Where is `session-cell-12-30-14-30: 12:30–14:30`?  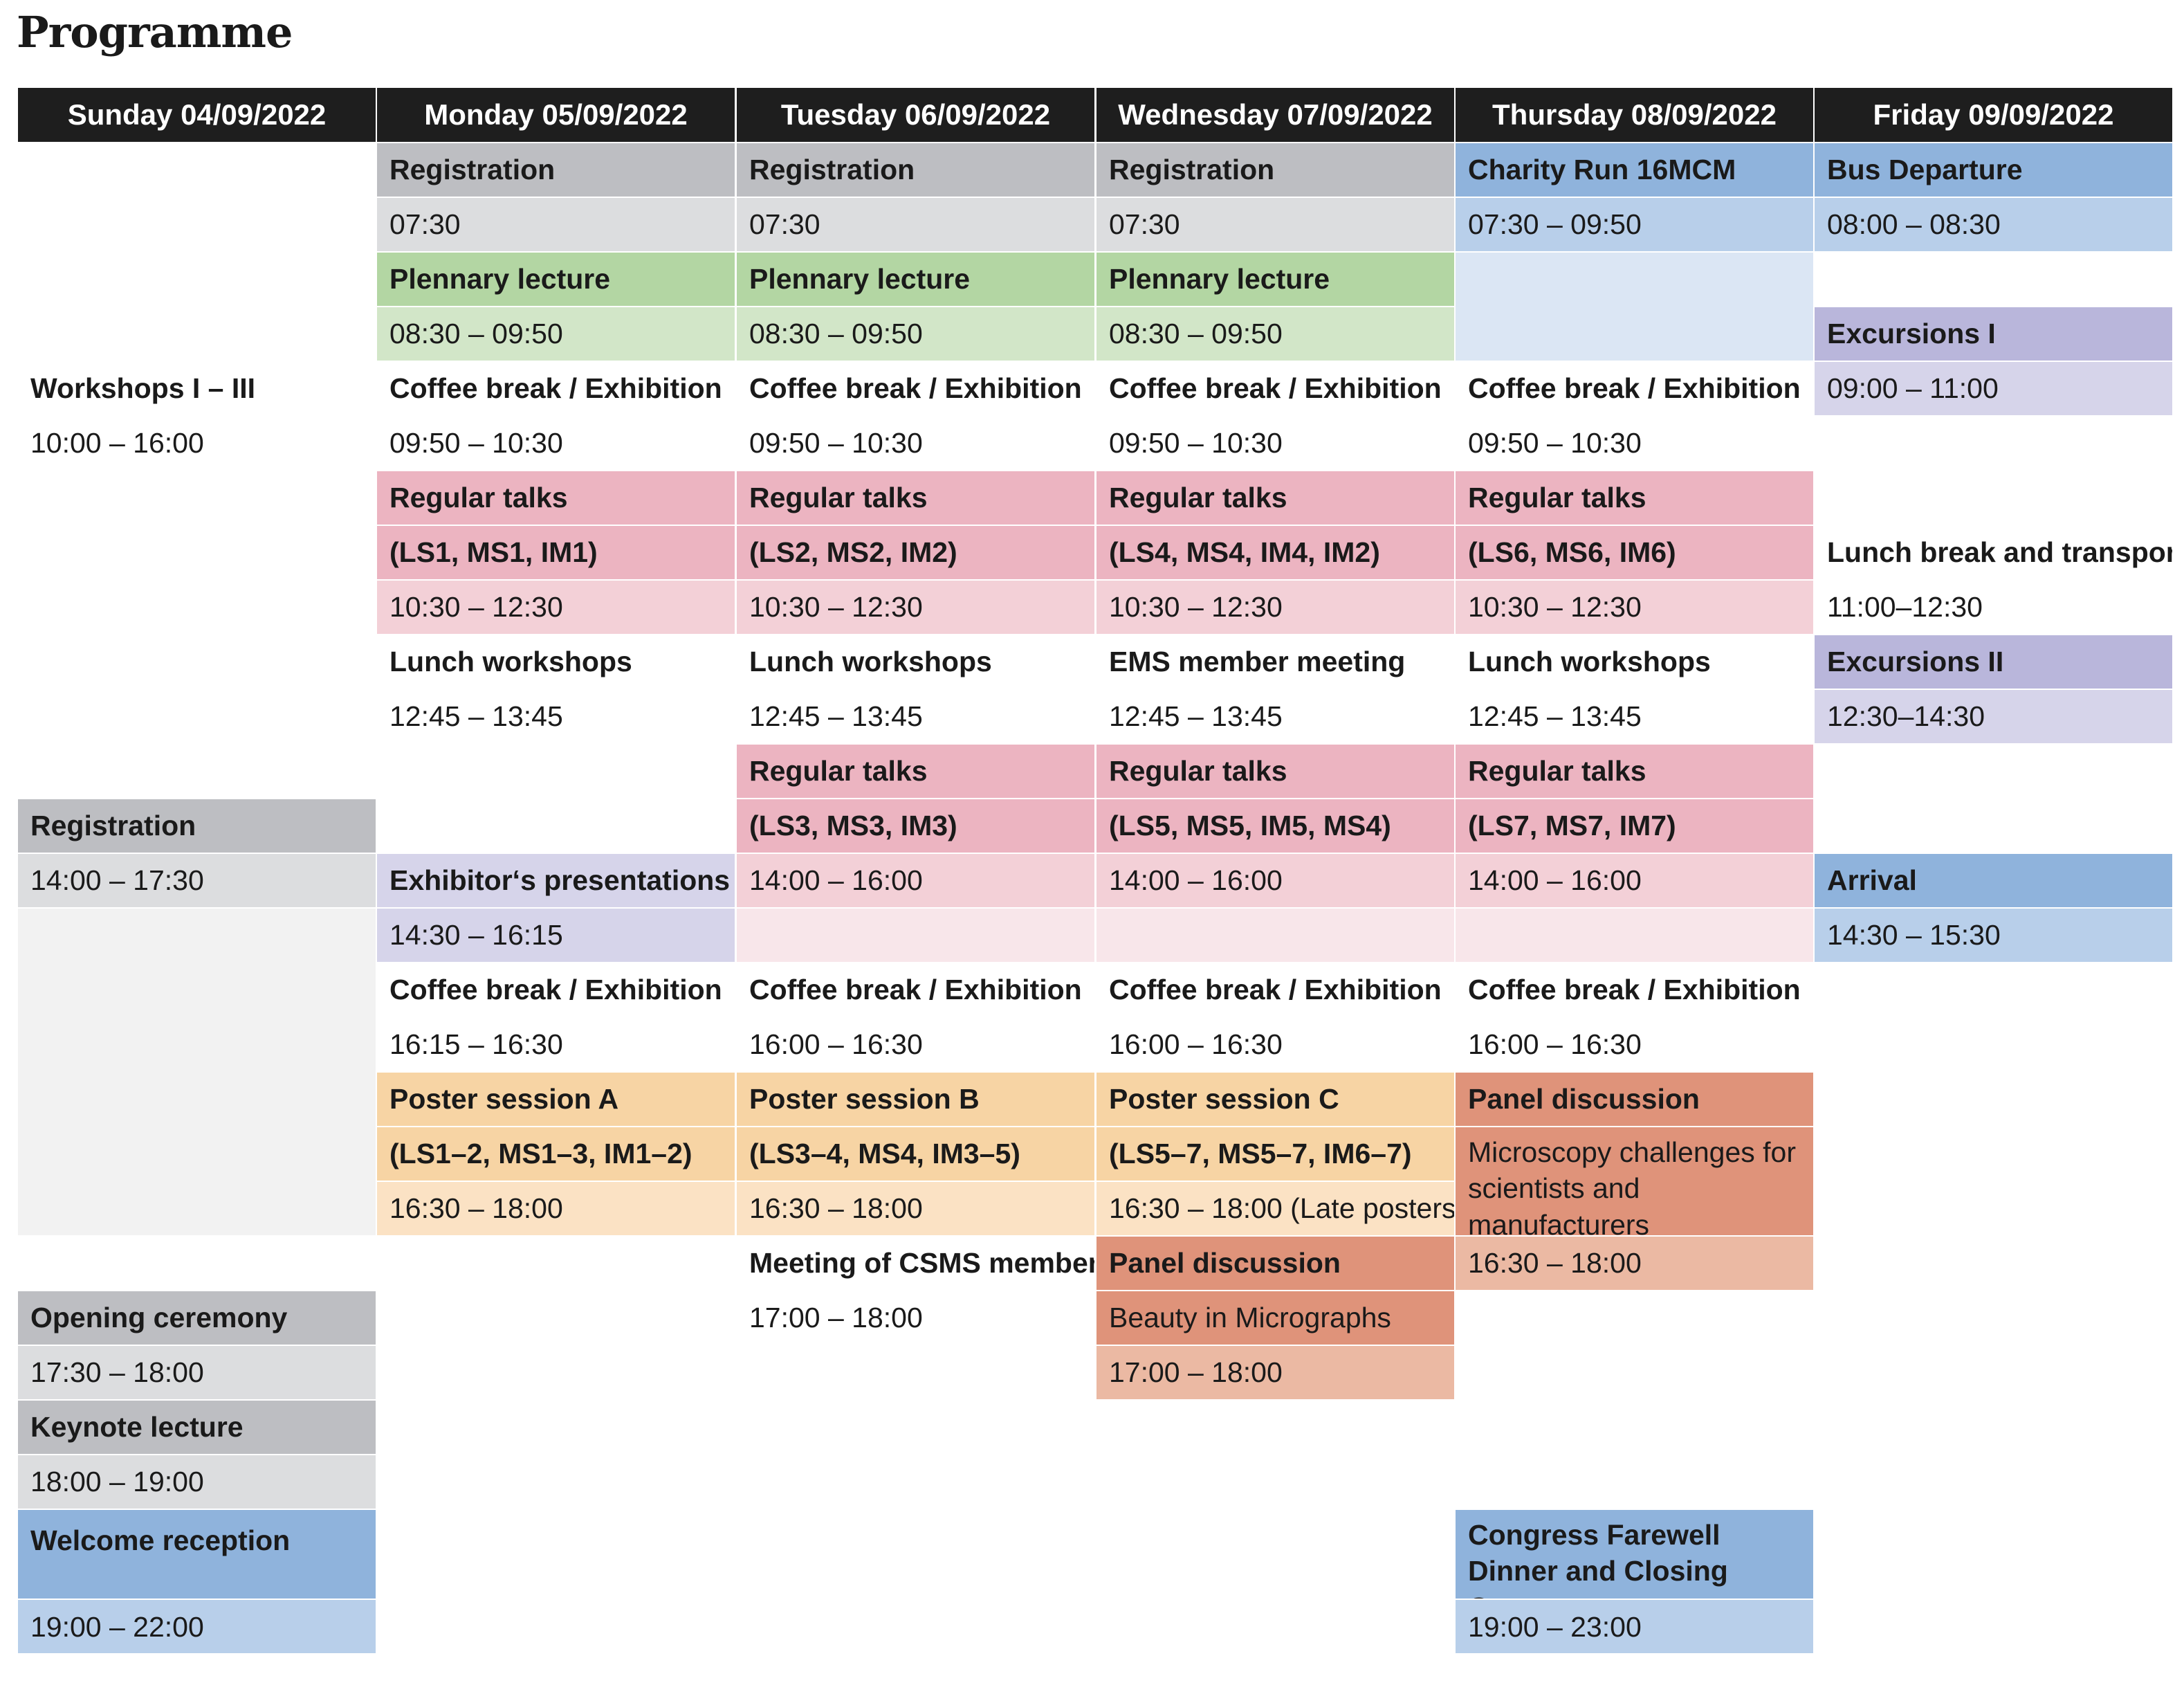
session-cell-12-30-14-30: 12:30–14:30 is located at coordinates (1993, 716).